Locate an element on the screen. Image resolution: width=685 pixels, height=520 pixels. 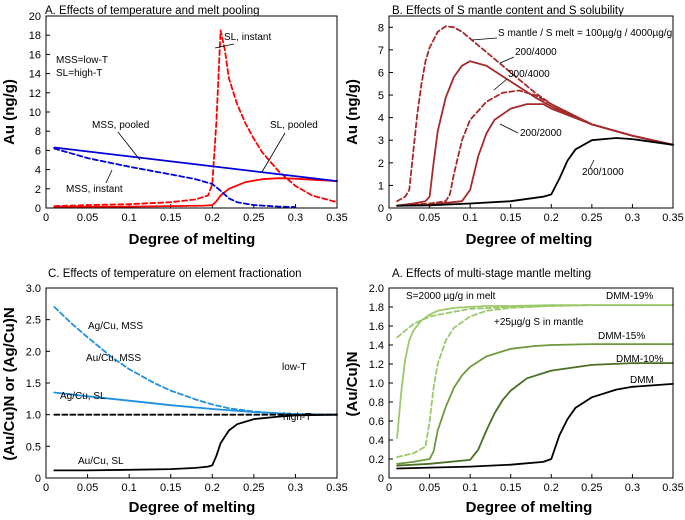
panel-d-y-tick-label: 0.2 is located at coordinates (376, 460).